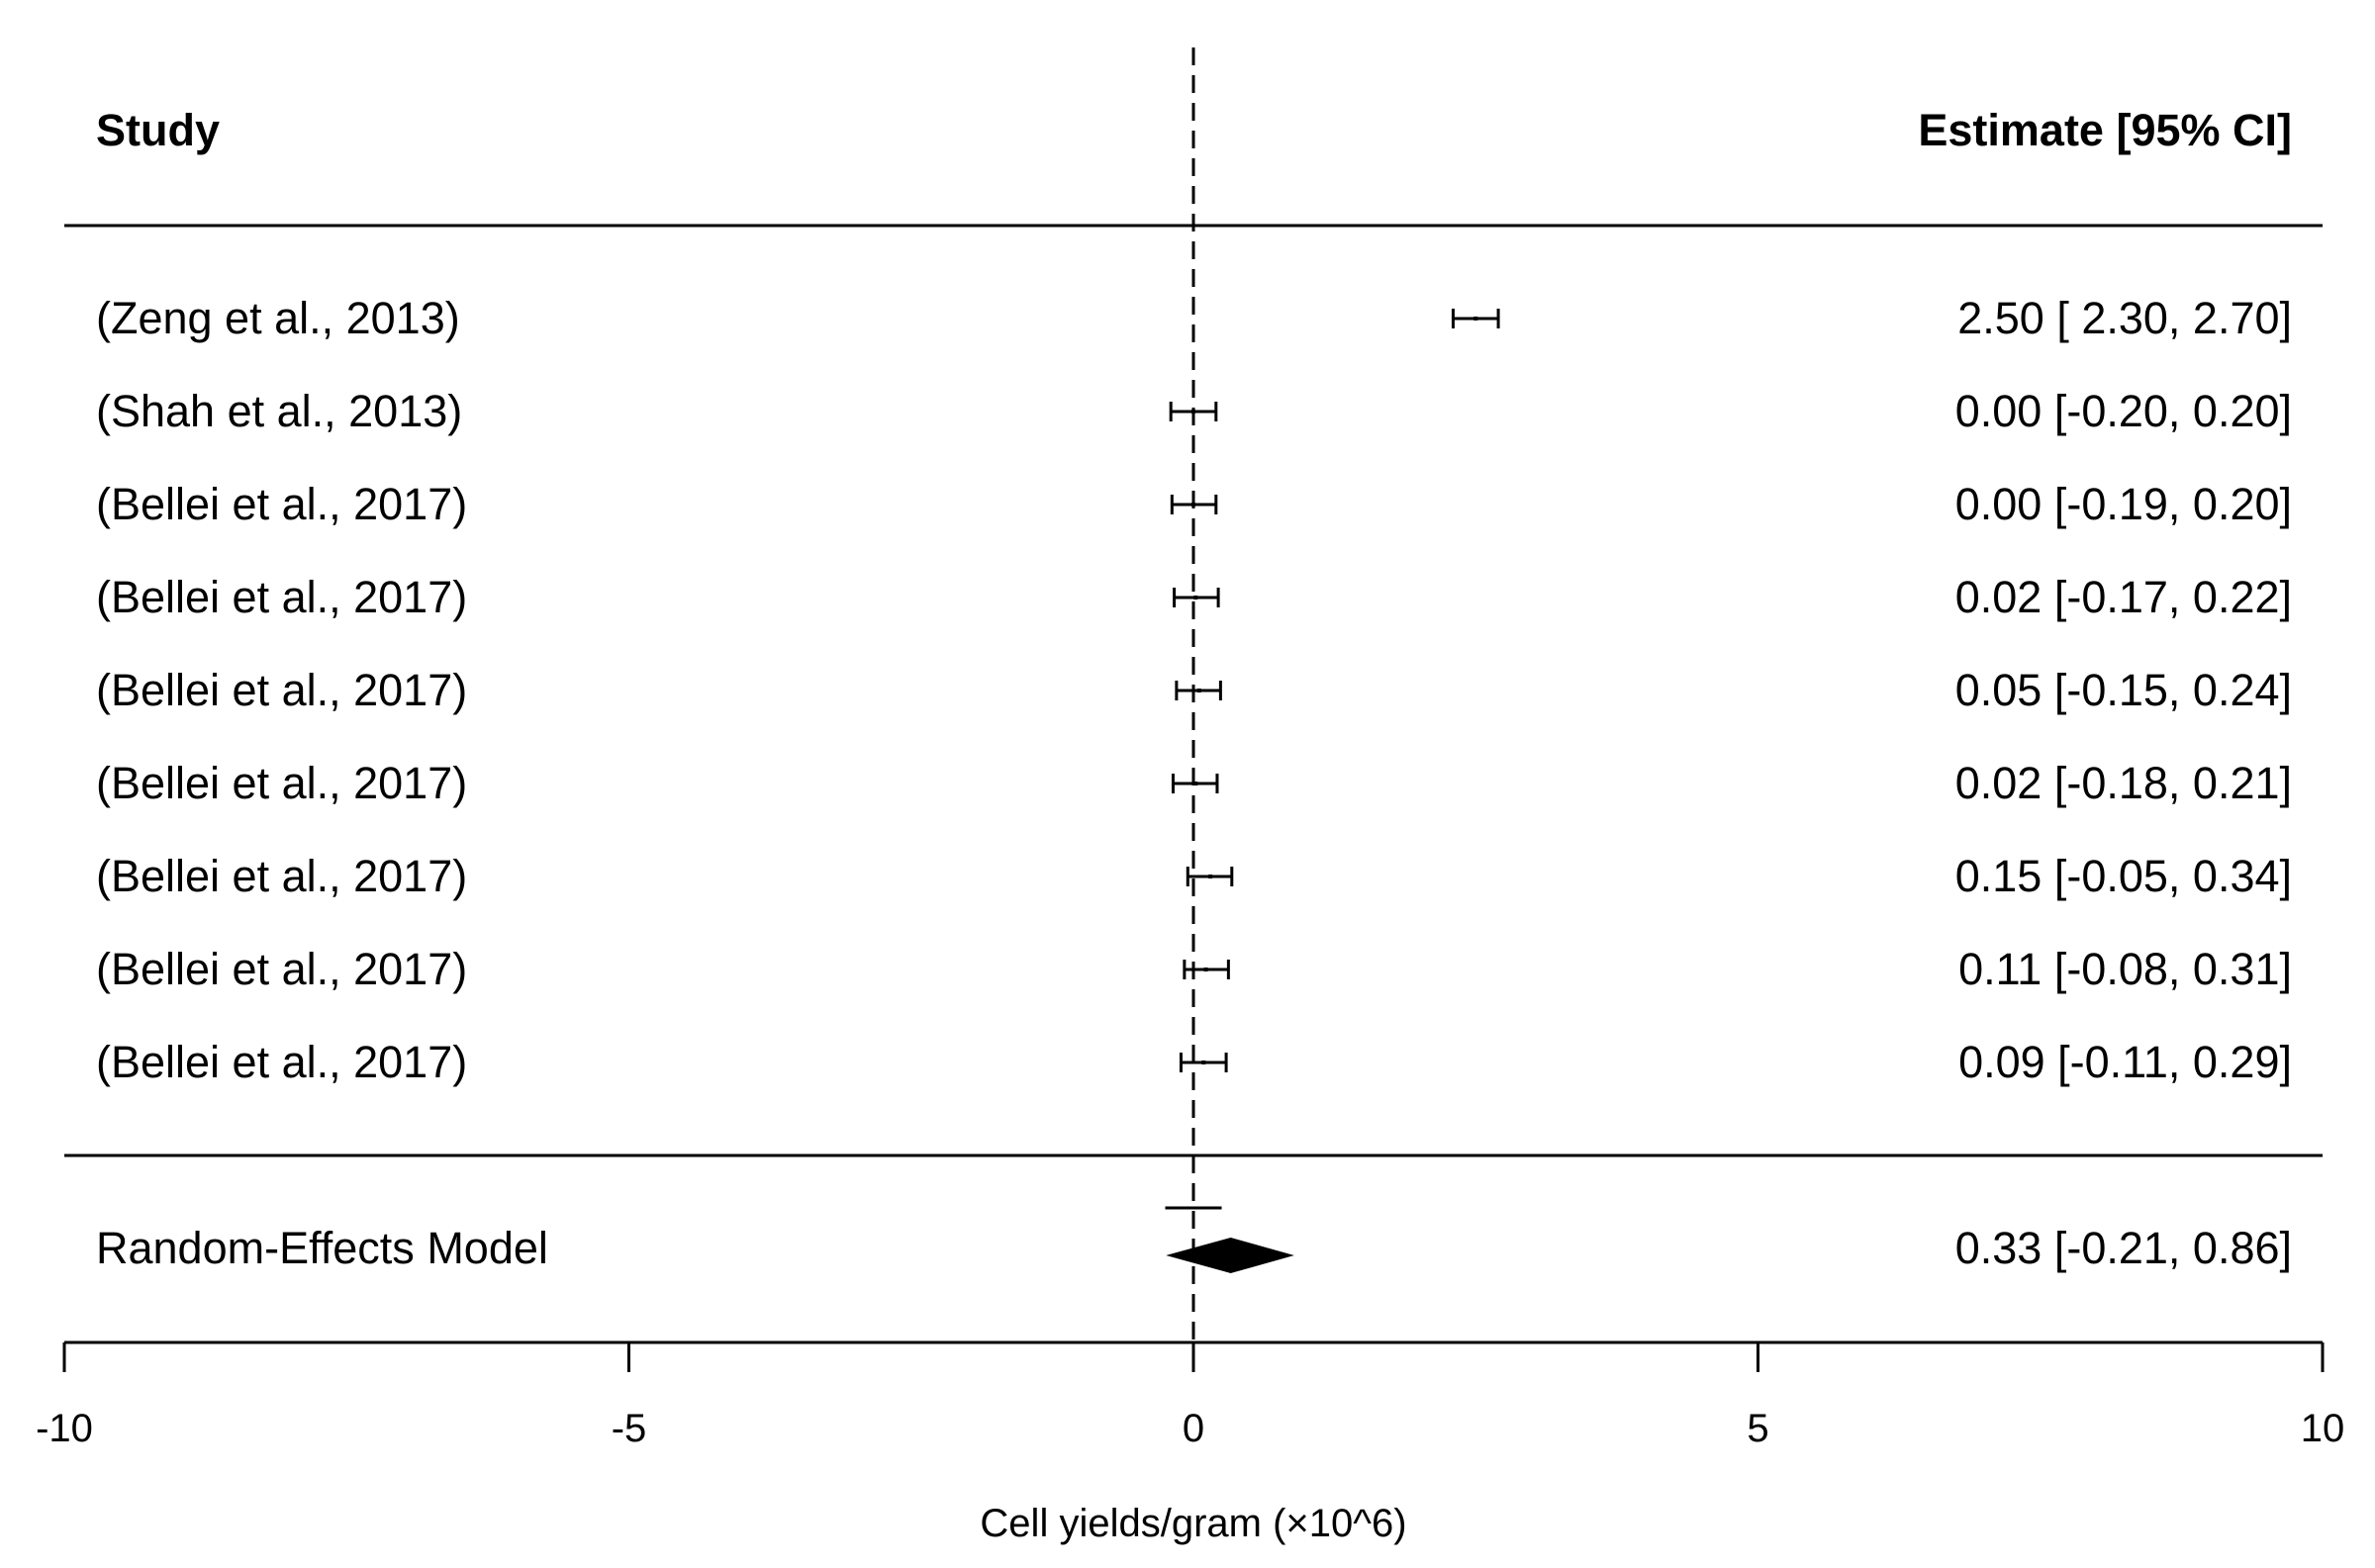 This screenshot has width=2375, height=1568. What do you see at coordinates (322, 1248) in the screenshot?
I see `summary-label: Random-Effects Model` at bounding box center [322, 1248].